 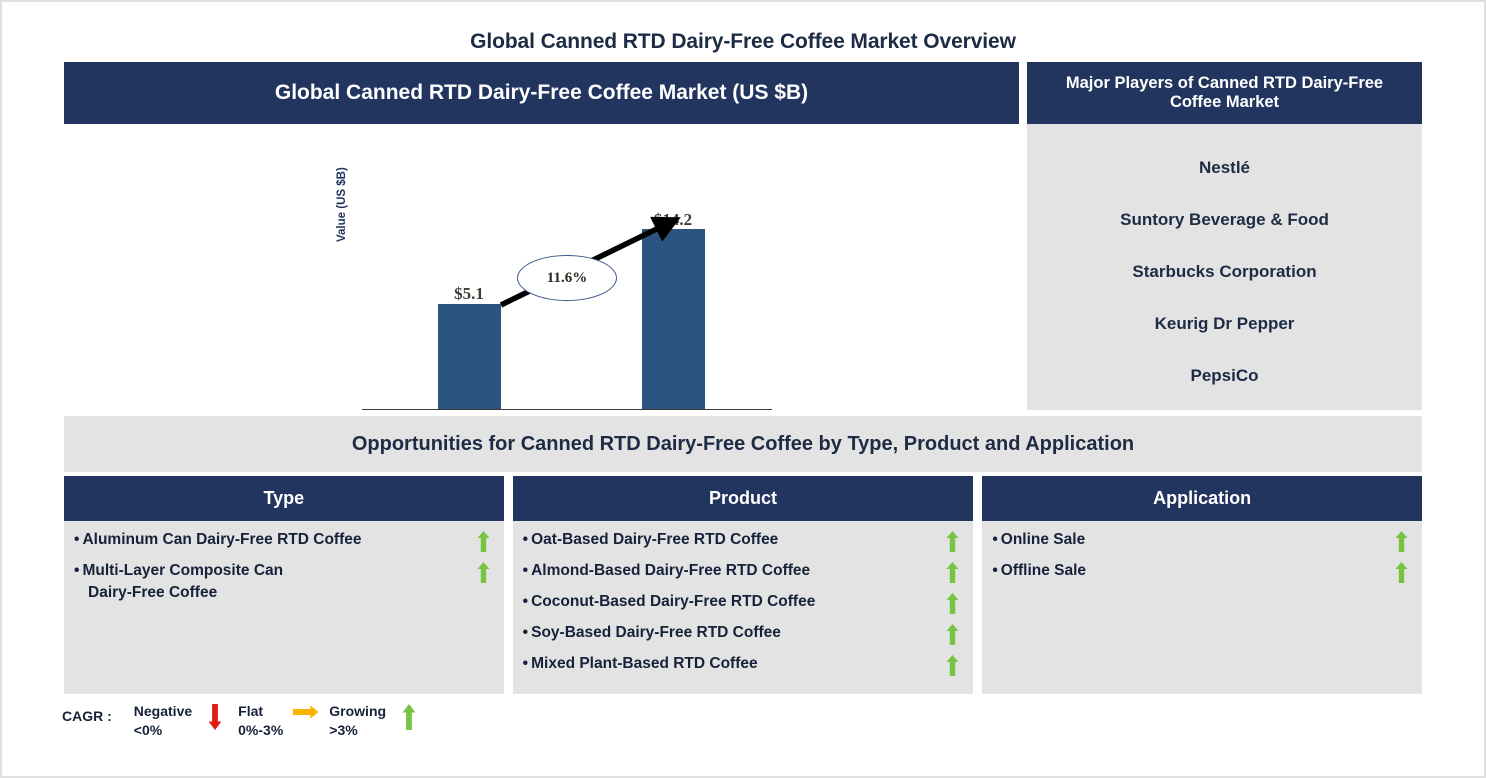 I want to click on legend-entry-flat: Flat 0%-3%, so click(x=283, y=721).